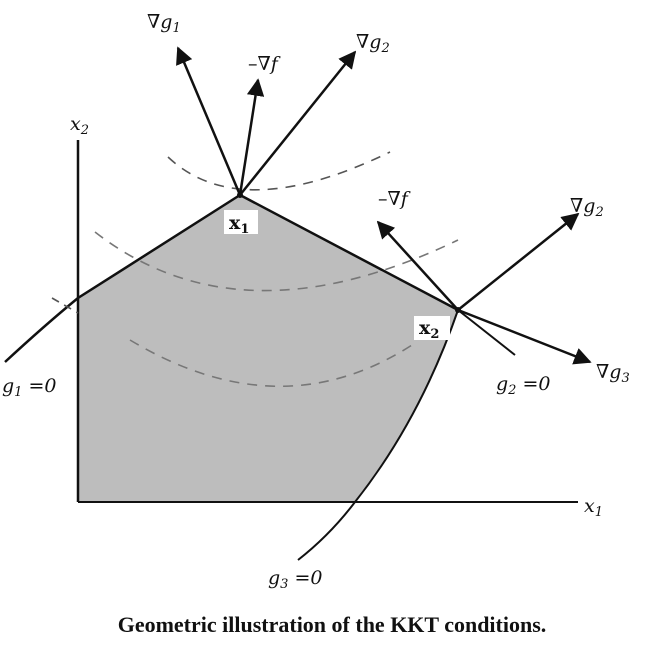  I want to click on grad-g3-label-x2: ∇g3, so click(613, 373).